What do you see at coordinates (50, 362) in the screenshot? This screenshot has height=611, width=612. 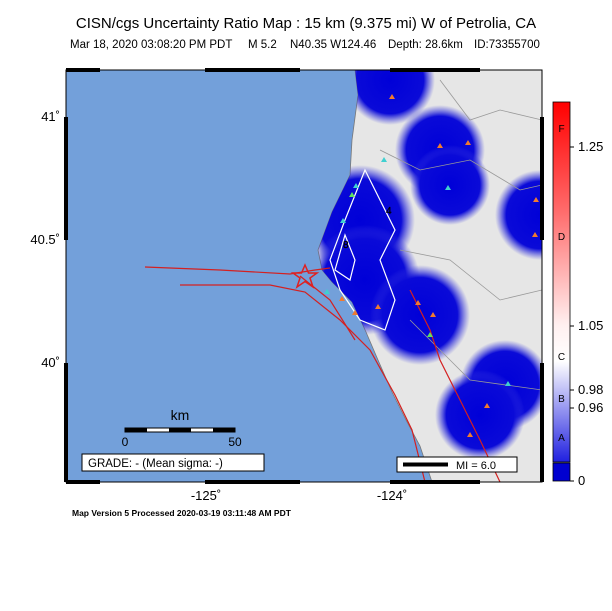 I see `lat-tick: 40˚` at bounding box center [50, 362].